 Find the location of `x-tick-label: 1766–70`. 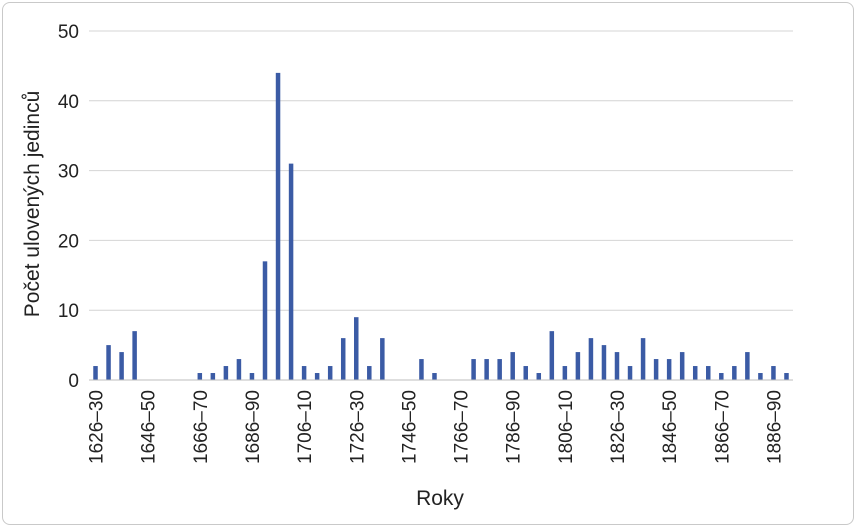

x-tick-label: 1766–70 is located at coordinates (462, 427).